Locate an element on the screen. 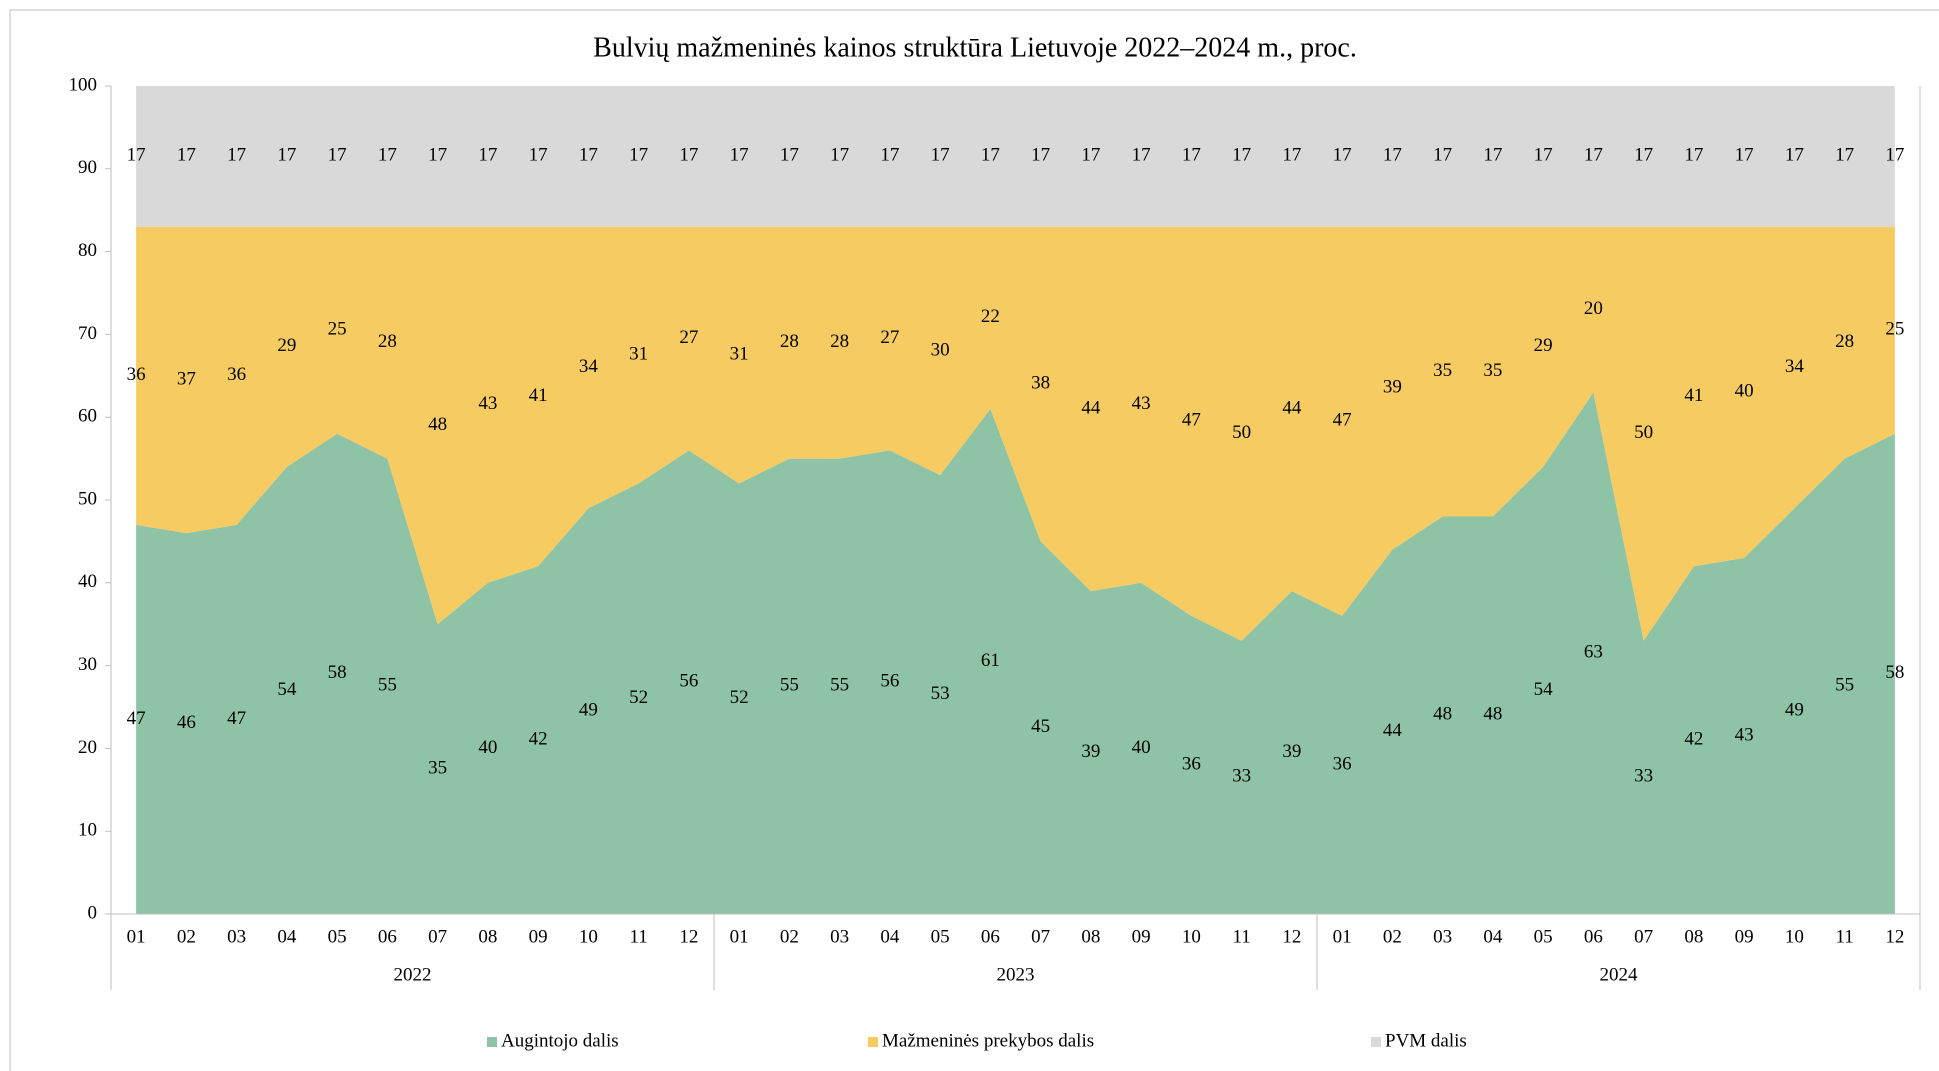 This screenshot has height=1071, width=1939. data-label: 54 is located at coordinates (287, 689).